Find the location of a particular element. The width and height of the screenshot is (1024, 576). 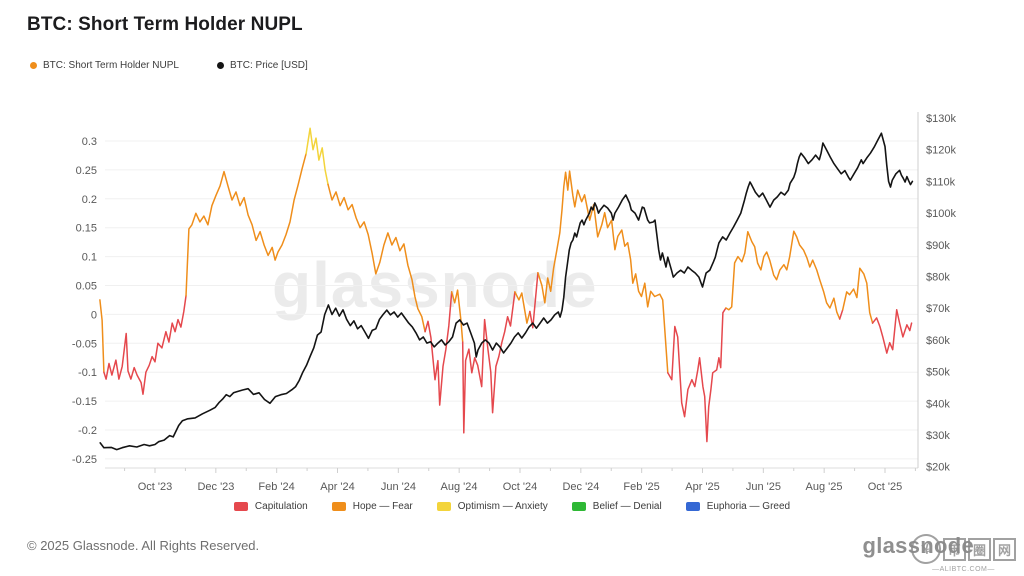

zone-legend-label: Capitulation is located at coordinates (281, 506).